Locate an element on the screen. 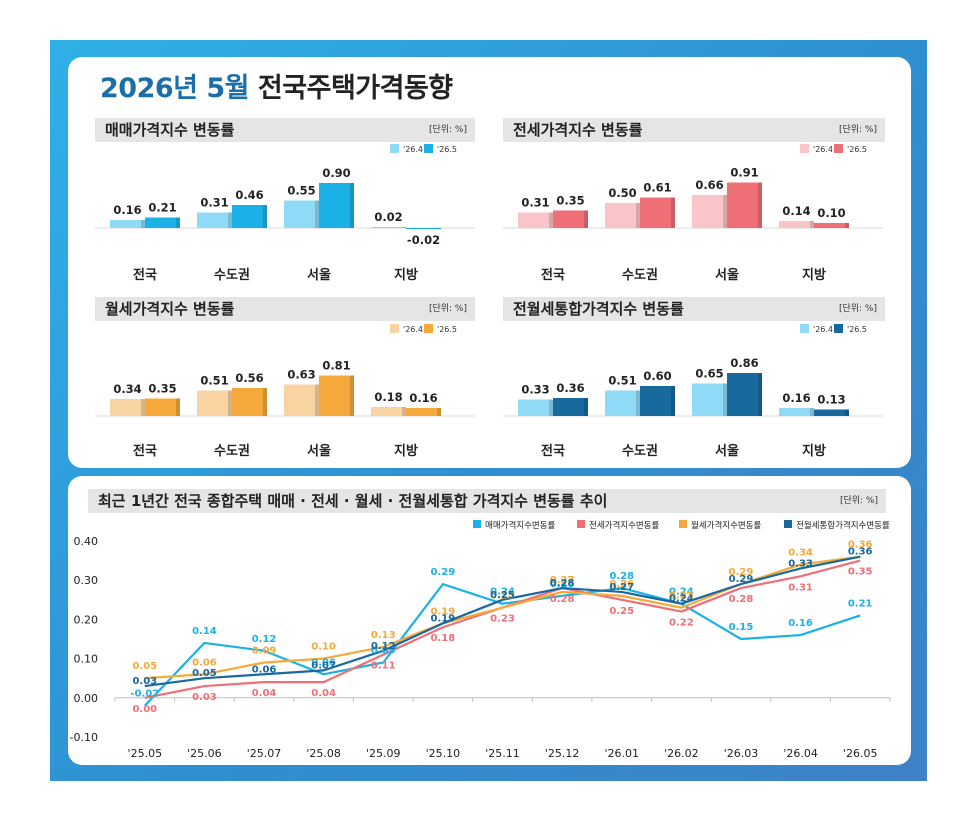  y-tick-label-4: 0.30 is located at coordinates (86, 580).